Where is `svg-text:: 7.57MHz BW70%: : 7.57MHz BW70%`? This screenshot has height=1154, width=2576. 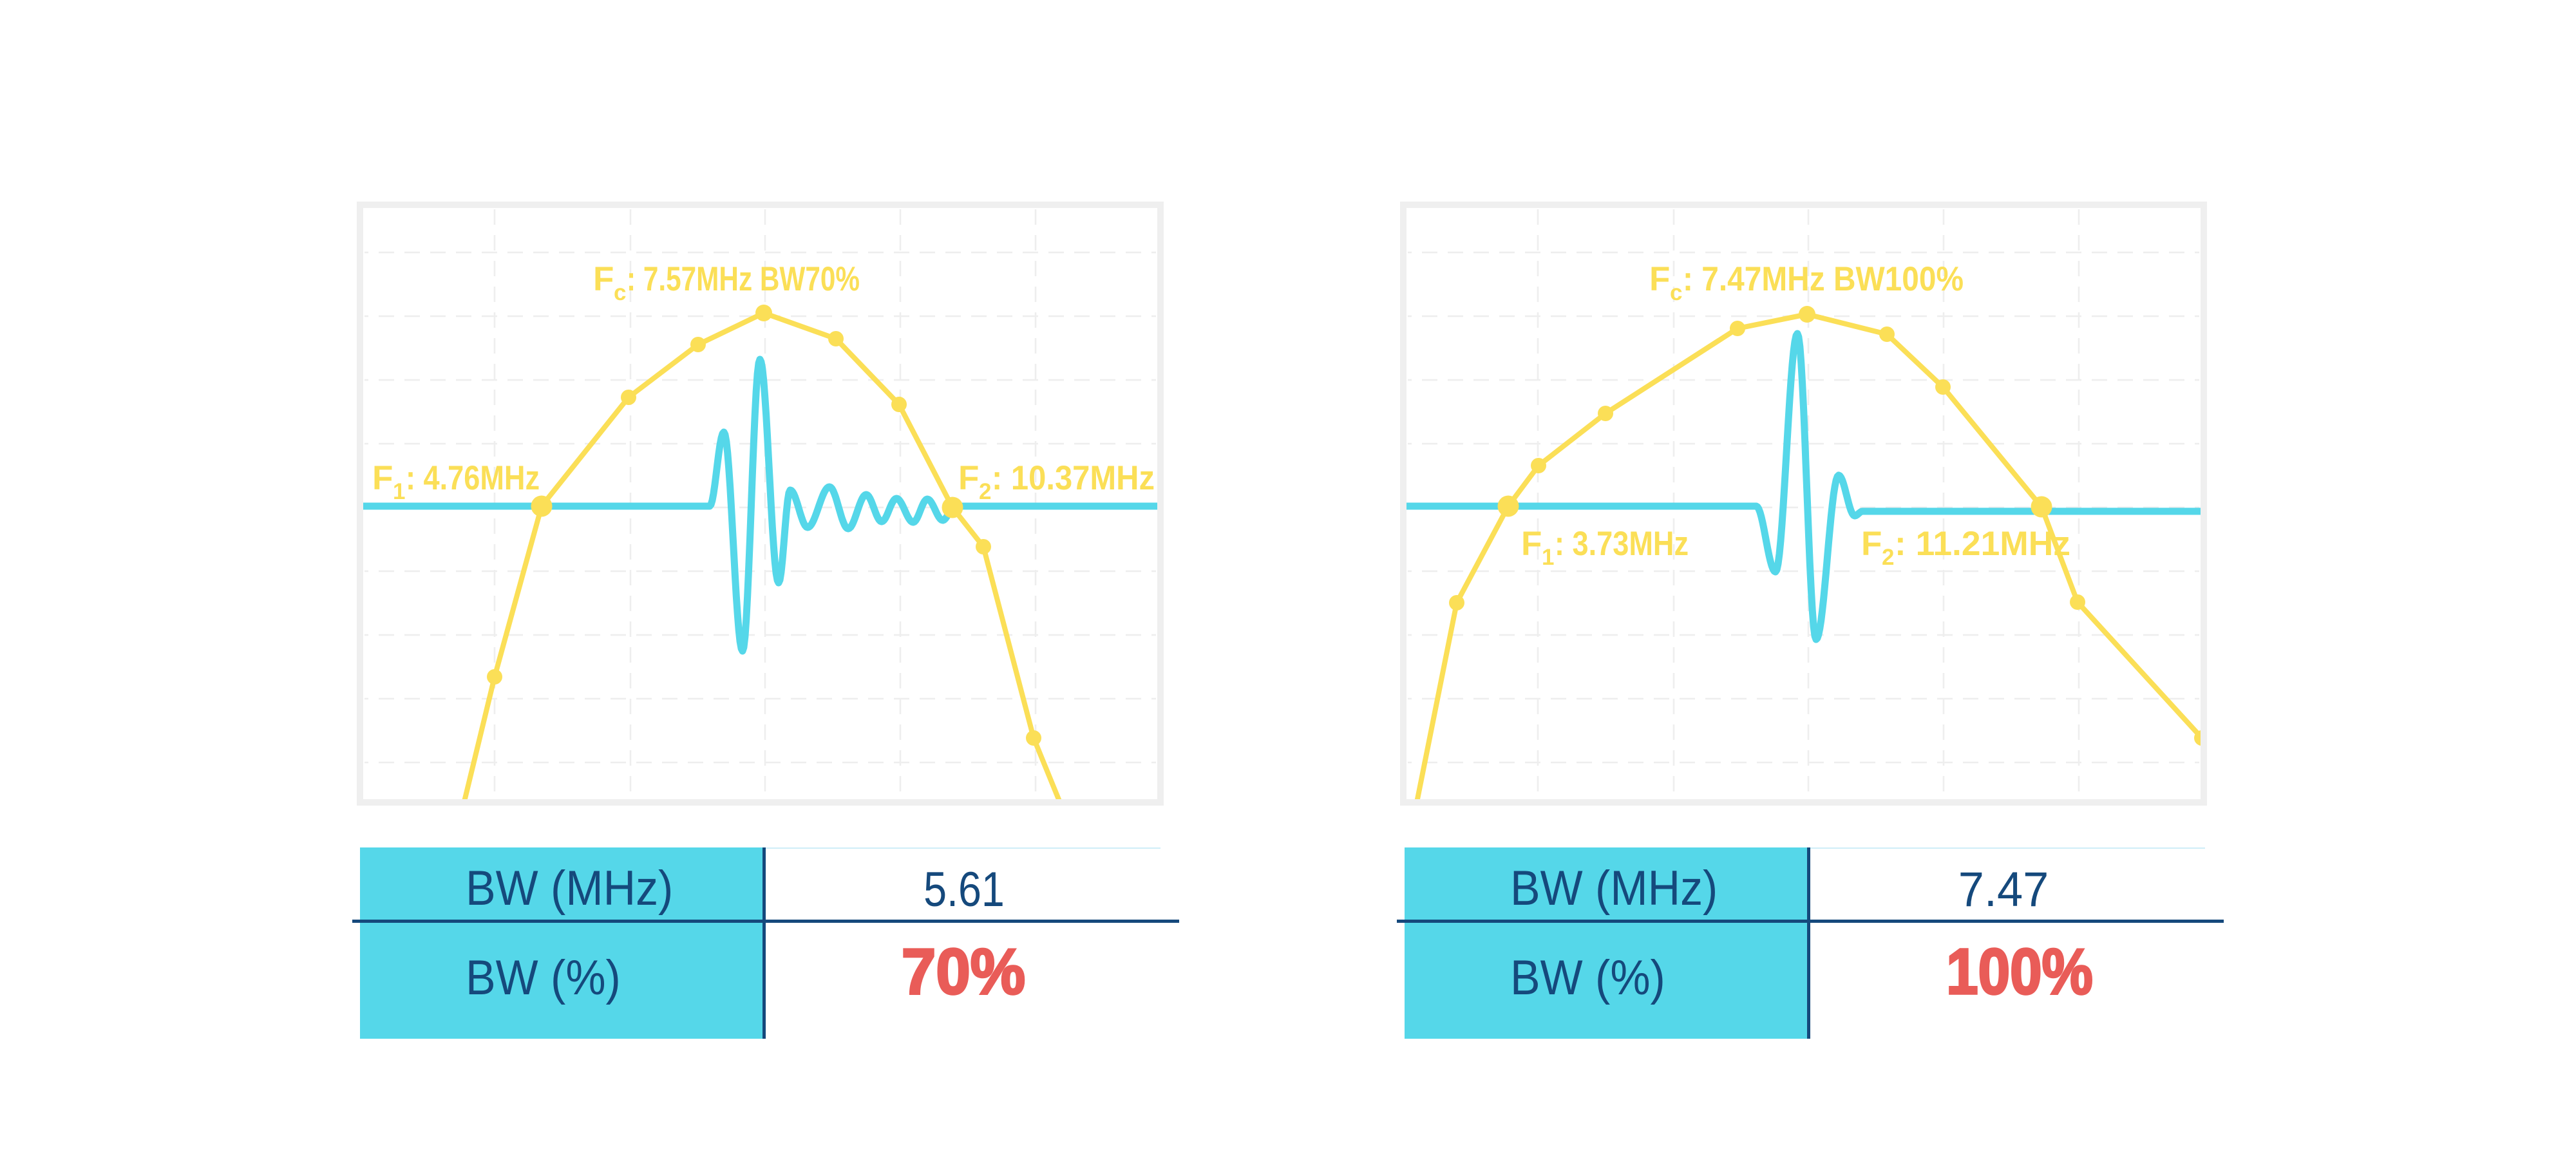 svg-text:: 7.57MHz BW70%: : 7.57MHz BW70% is located at coordinates (744, 279).